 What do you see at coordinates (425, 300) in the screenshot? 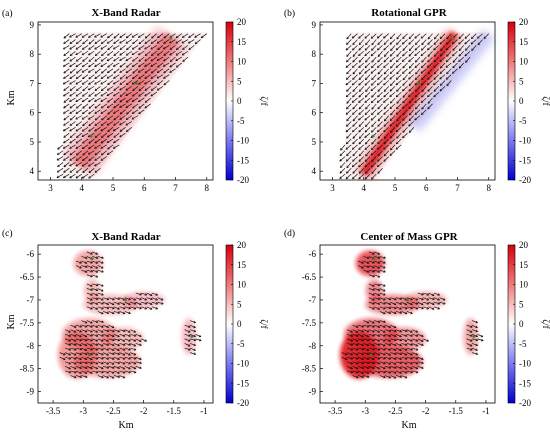
I see `vorticity-blob` at bounding box center [425, 300].